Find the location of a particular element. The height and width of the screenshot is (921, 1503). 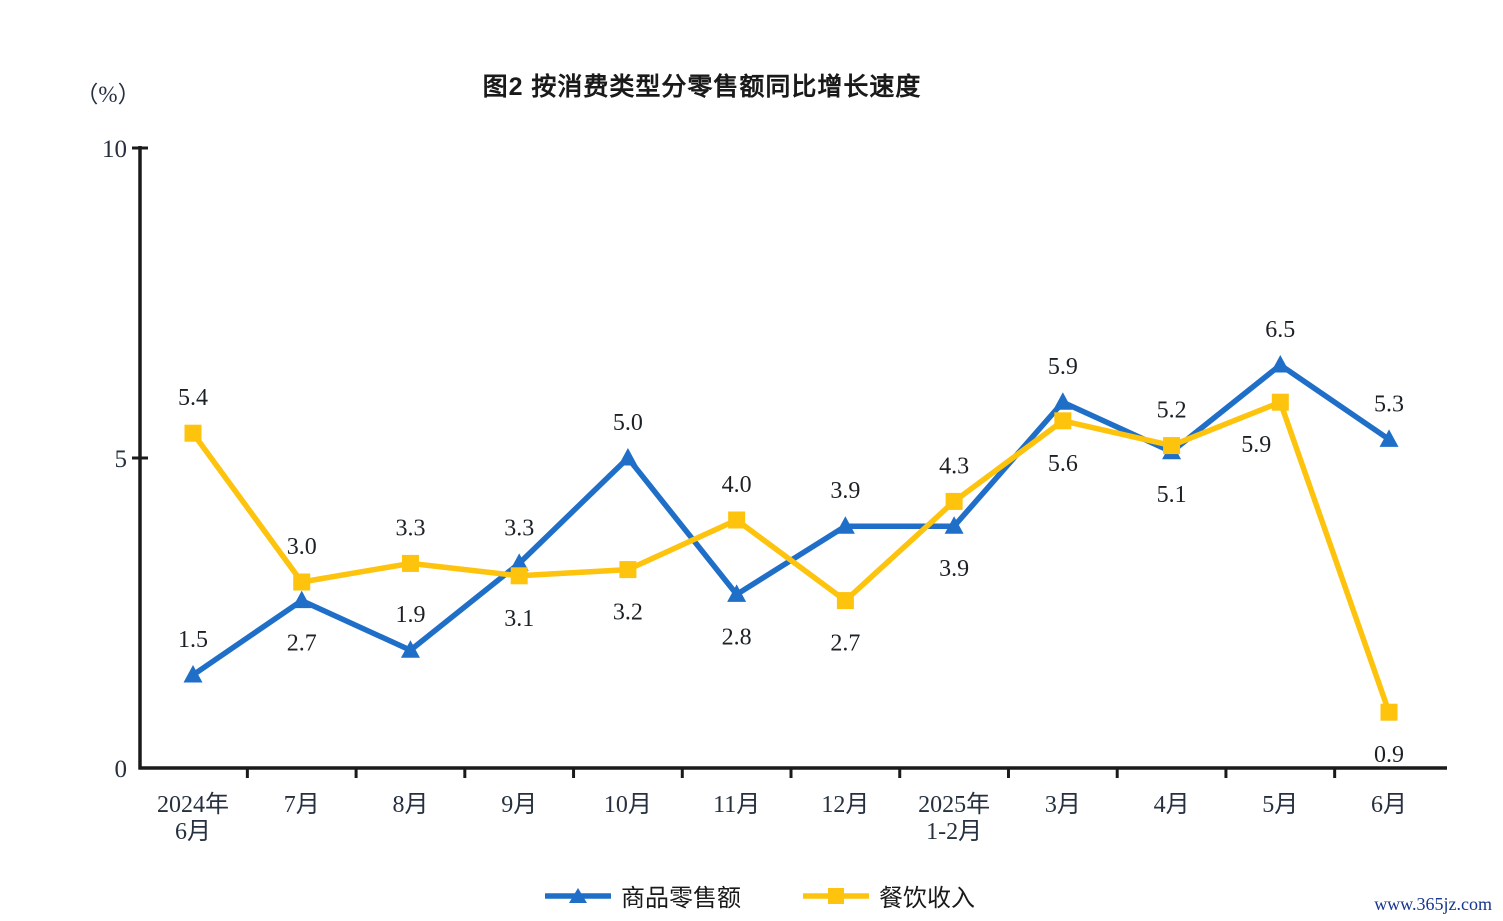

y-axis-unit-label: （%） is located at coordinates (108, 94).